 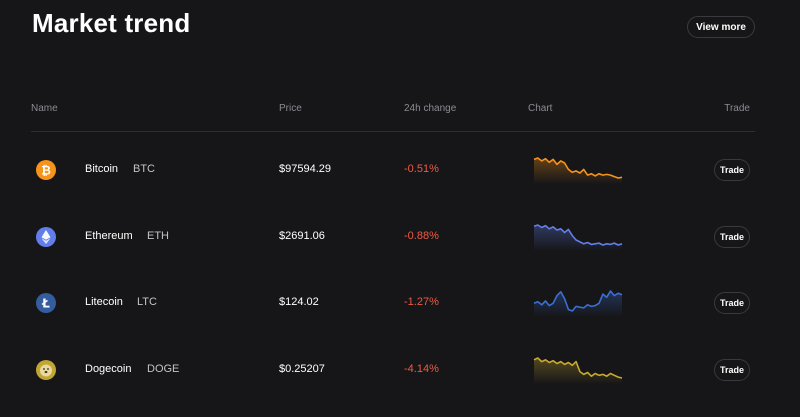 I want to click on svg-text: Ł, so click(x=45, y=304).